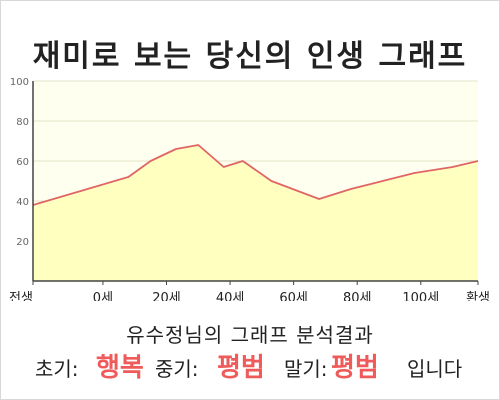 The width and height of the screenshot is (500, 400). What do you see at coordinates (120, 368) in the screenshot?
I see `early-value: 행복` at bounding box center [120, 368].